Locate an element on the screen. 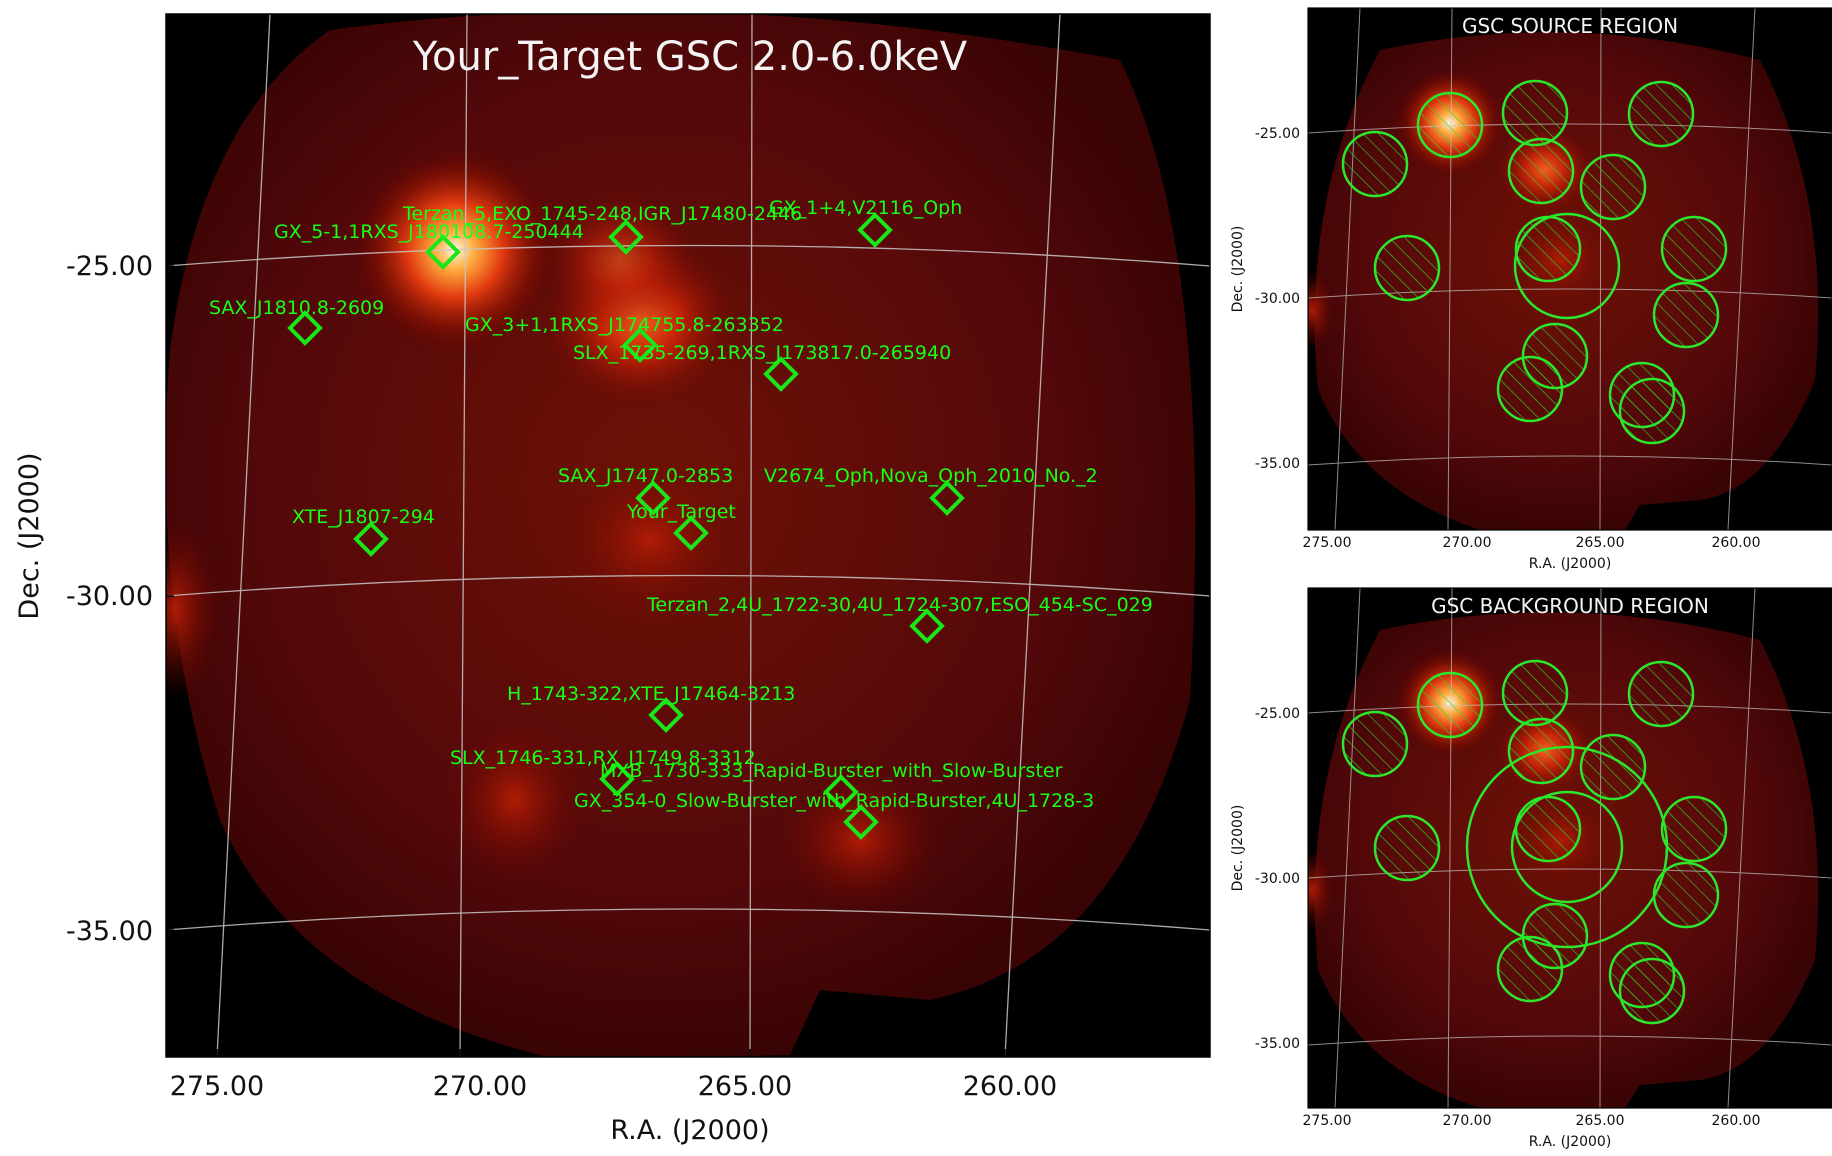  background-annulus-inner is located at coordinates (1567, 847).